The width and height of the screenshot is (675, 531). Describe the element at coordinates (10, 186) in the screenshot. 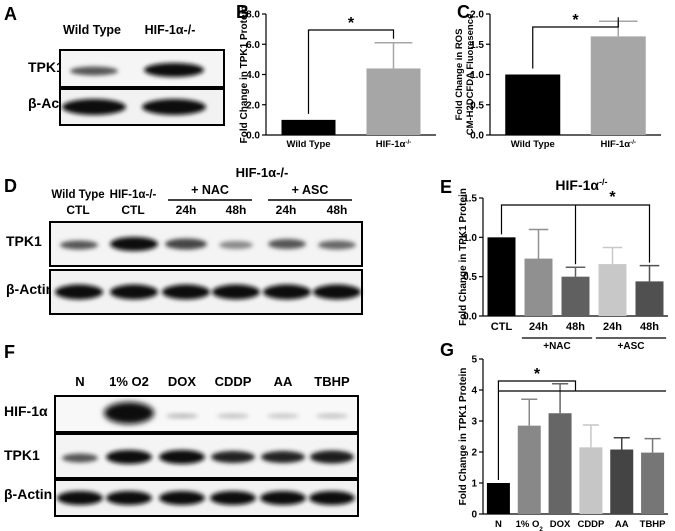

I see `panel-d-letter: D` at that location.